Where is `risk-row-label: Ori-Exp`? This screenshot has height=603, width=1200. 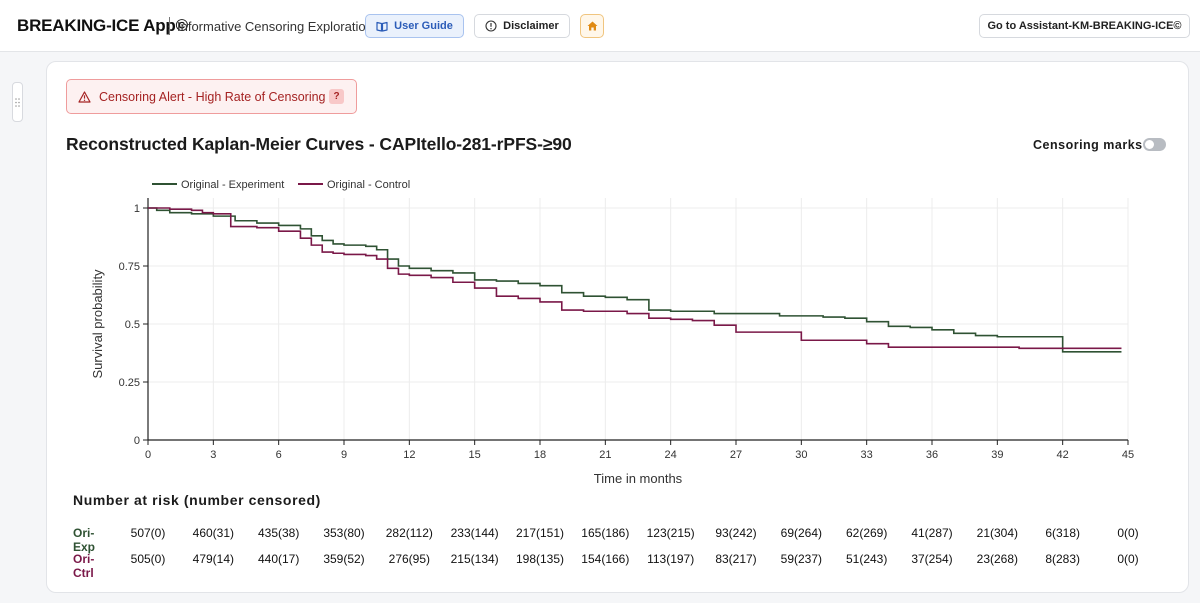 risk-row-label: Ori-Exp is located at coordinates (84, 540).